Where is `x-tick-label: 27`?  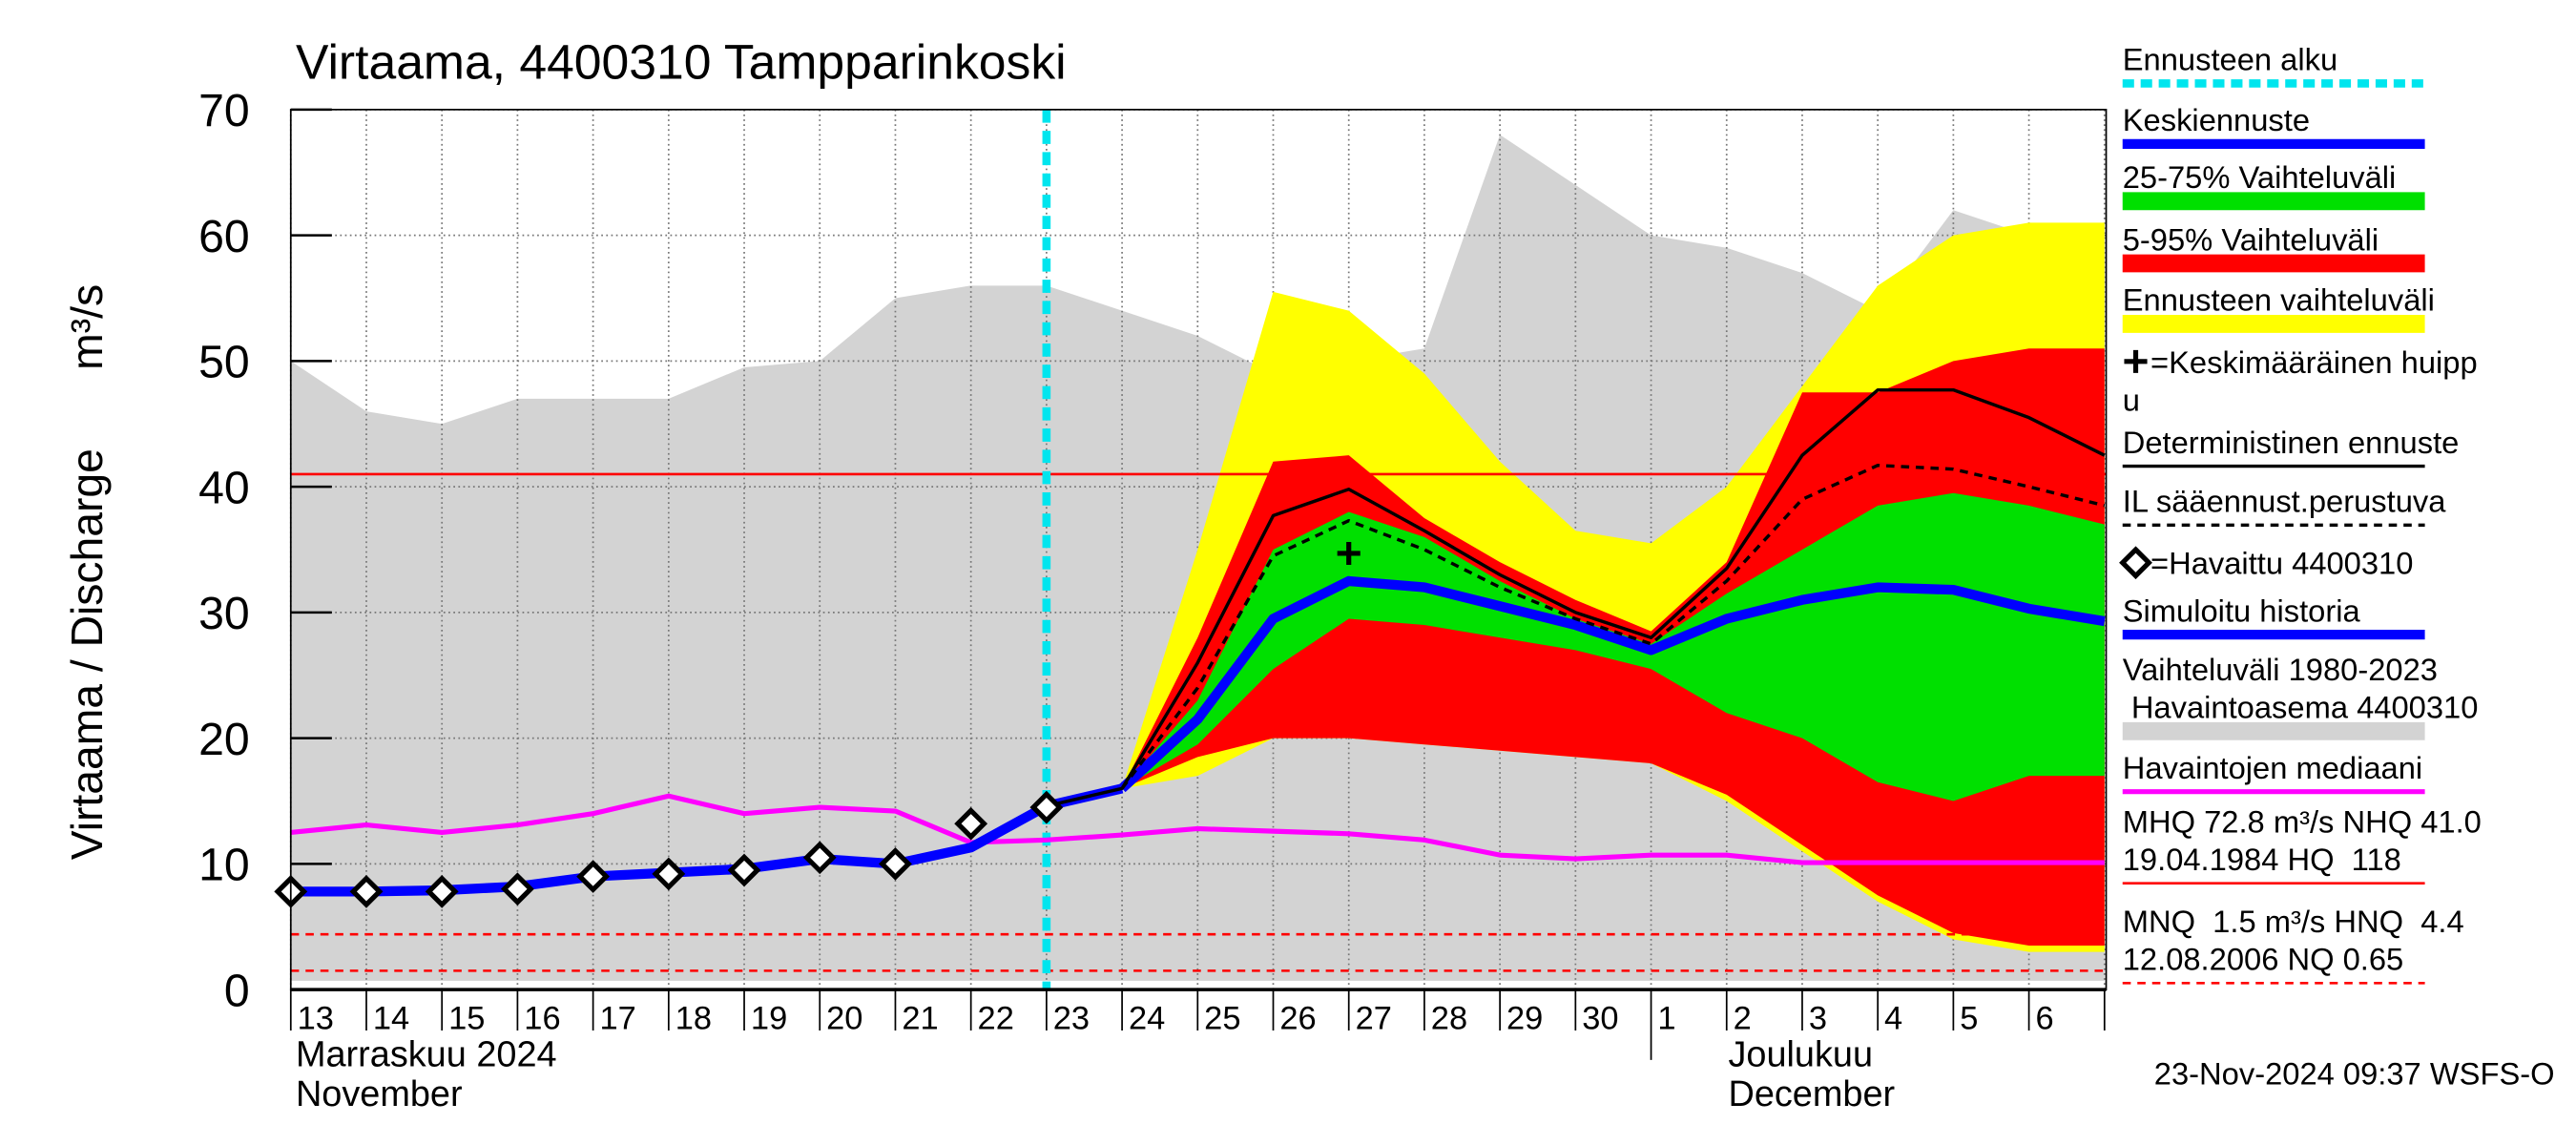 x-tick-label: 27 is located at coordinates (1374, 1018).